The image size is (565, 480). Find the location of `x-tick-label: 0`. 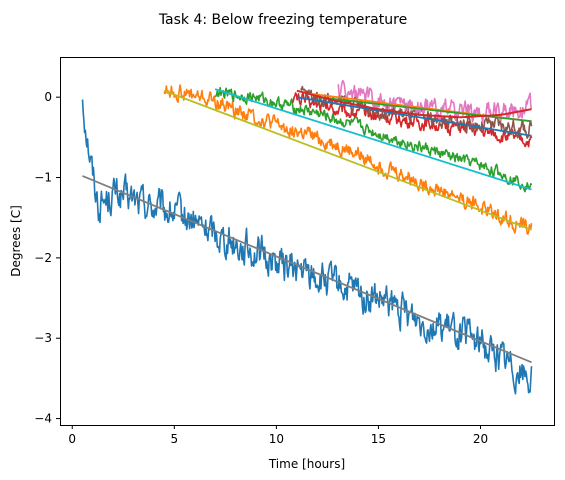

x-tick-label: 0 is located at coordinates (72, 439).